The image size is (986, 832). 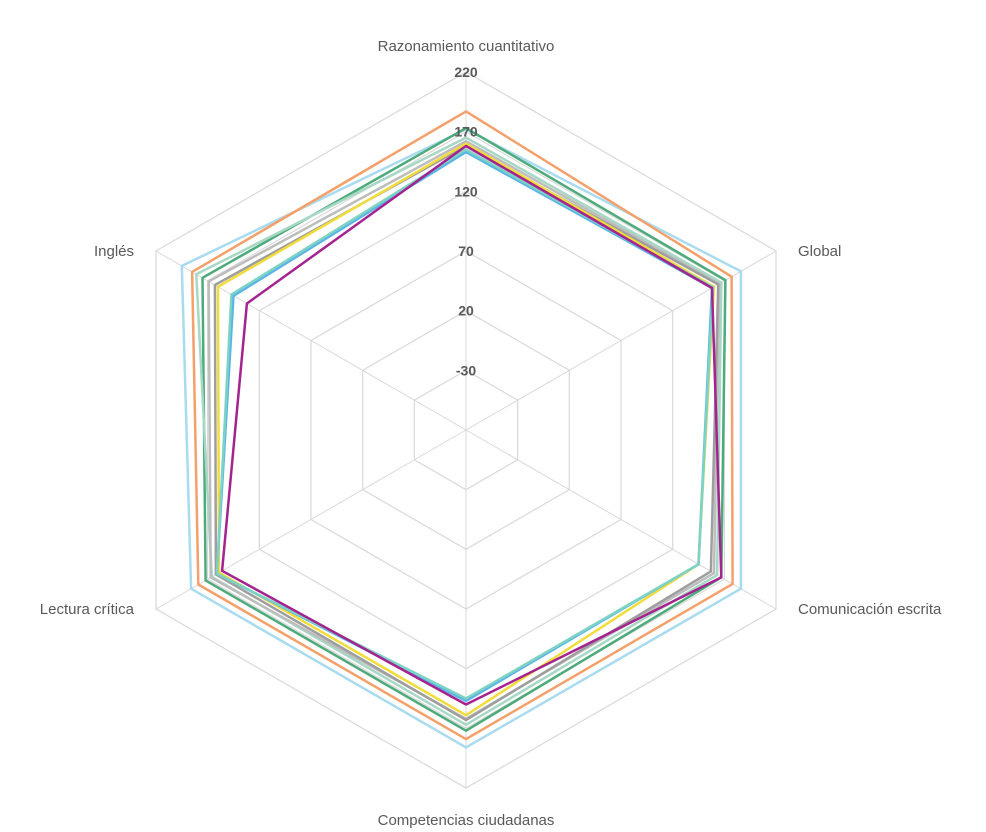 What do you see at coordinates (466, 132) in the screenshot?
I see `tick-label: 170` at bounding box center [466, 132].